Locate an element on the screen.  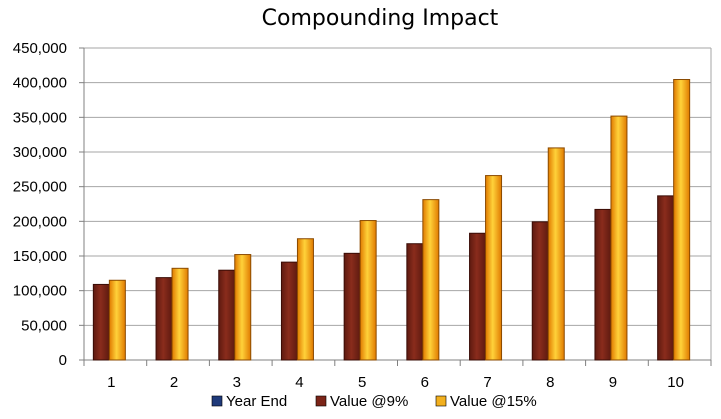
y-tick-label: 0 is located at coordinates (63, 360).